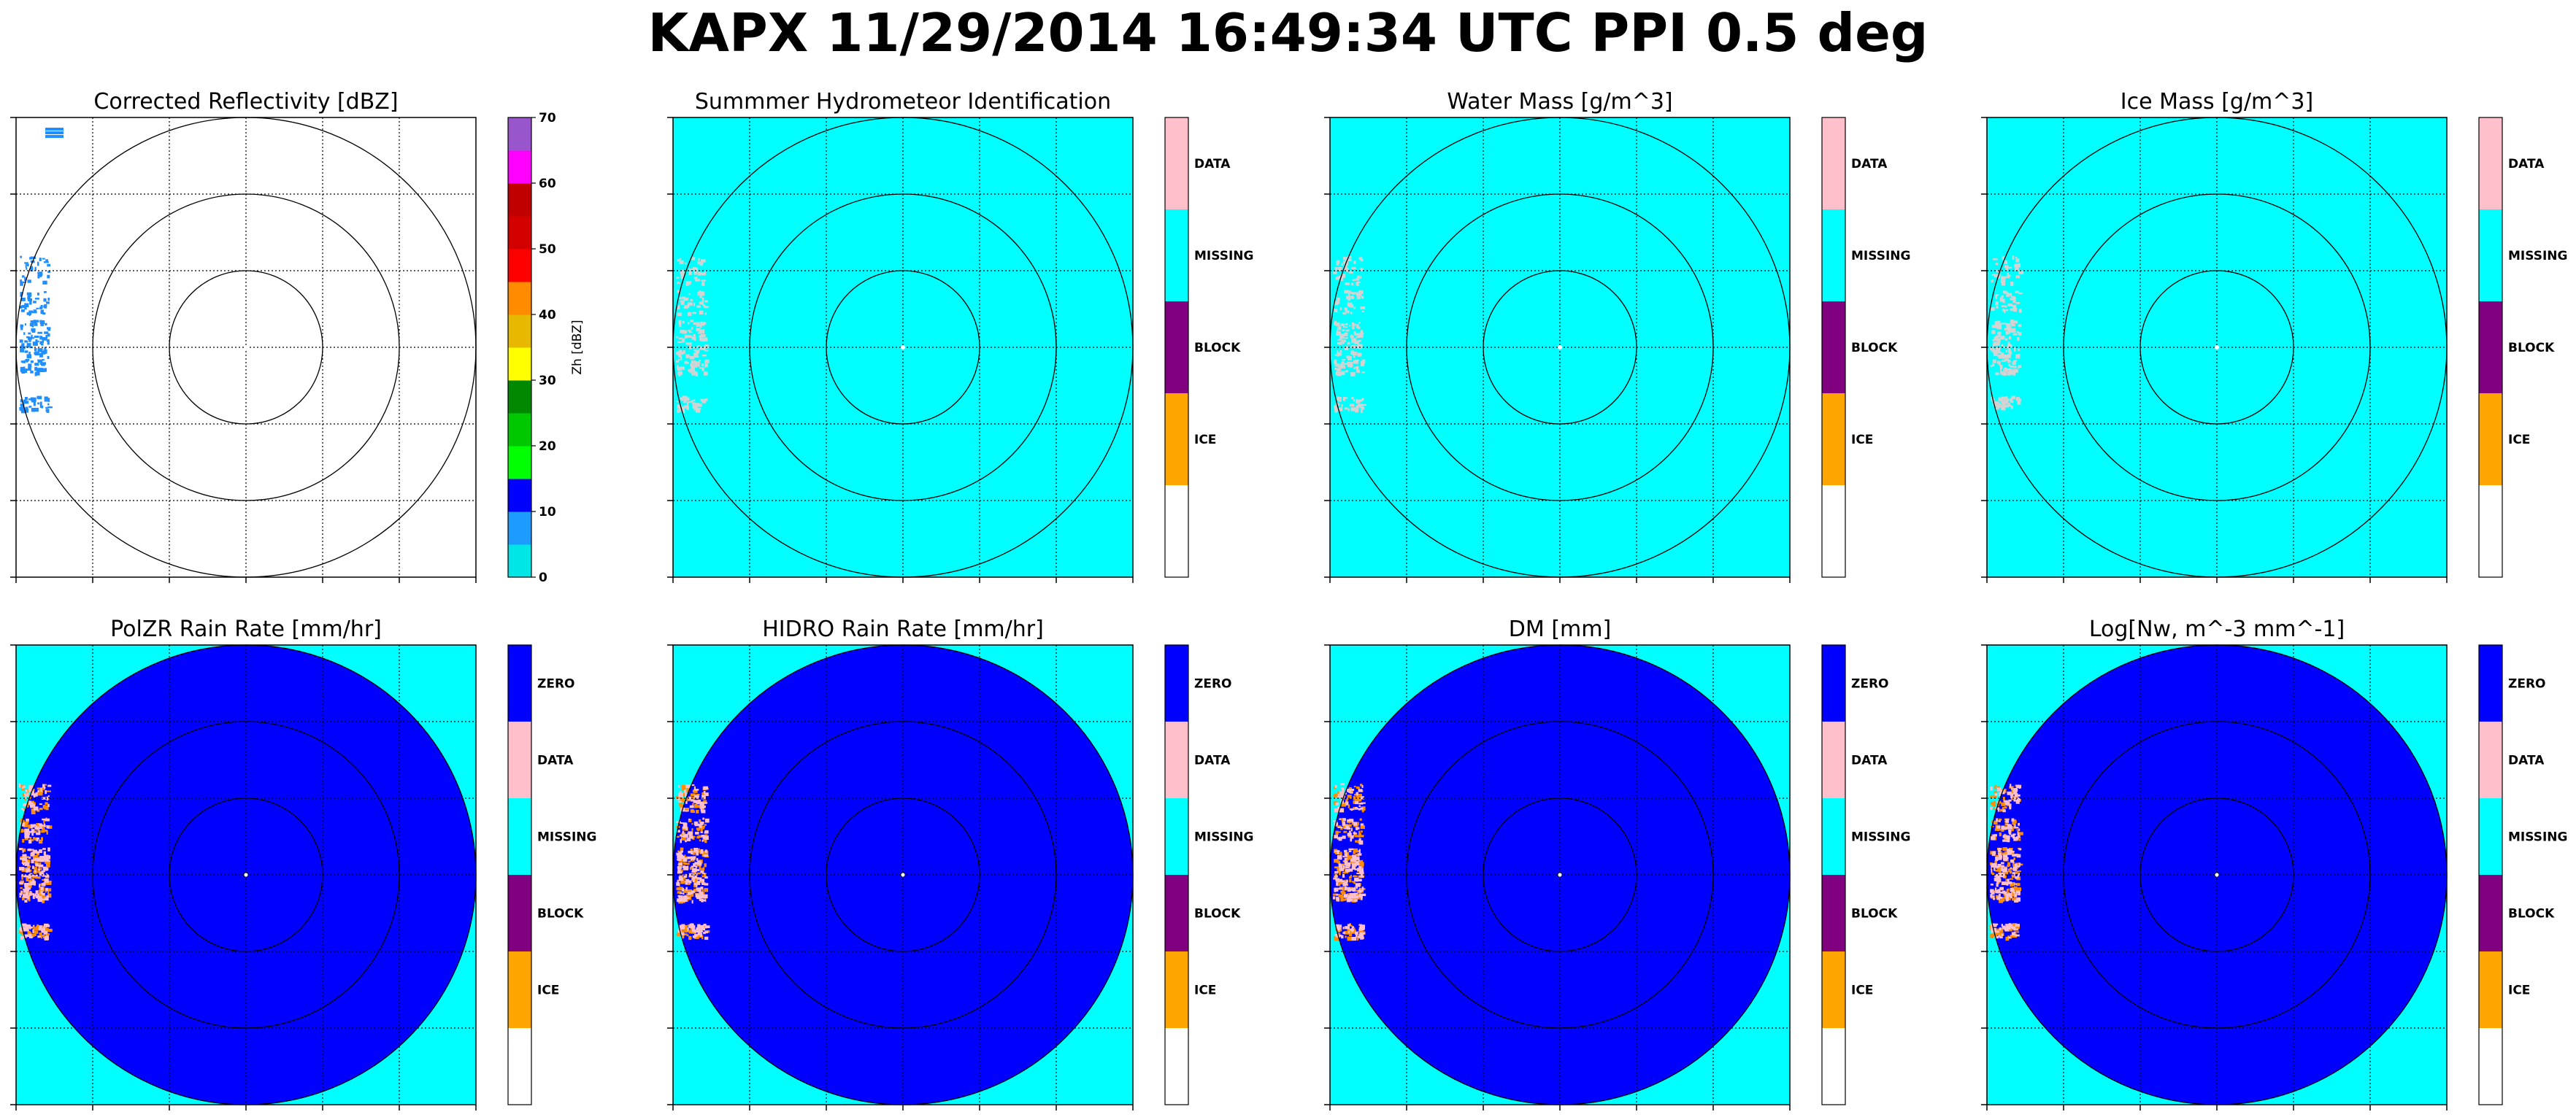  What do you see at coordinates (1288, 32) in the screenshot?
I see `figure-title: KAPX 11/29/2014 16:49:34 UTC PPI 0.5 deg` at bounding box center [1288, 32].